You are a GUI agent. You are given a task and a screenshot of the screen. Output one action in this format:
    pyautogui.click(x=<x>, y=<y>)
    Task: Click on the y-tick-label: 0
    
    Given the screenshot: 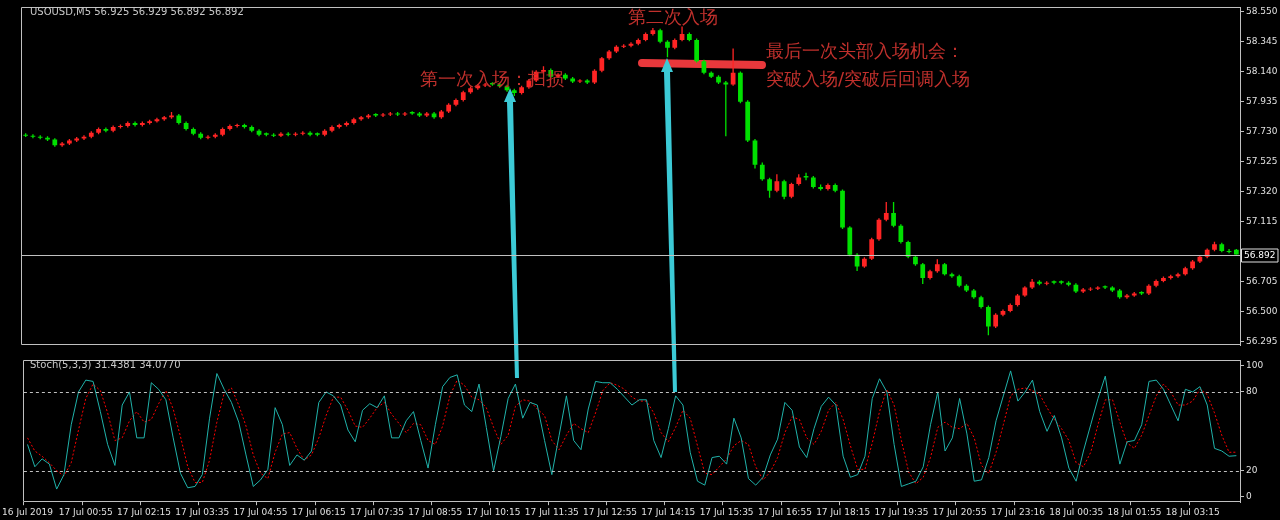 What is the action you would take?
    pyautogui.click(x=1249, y=496)
    